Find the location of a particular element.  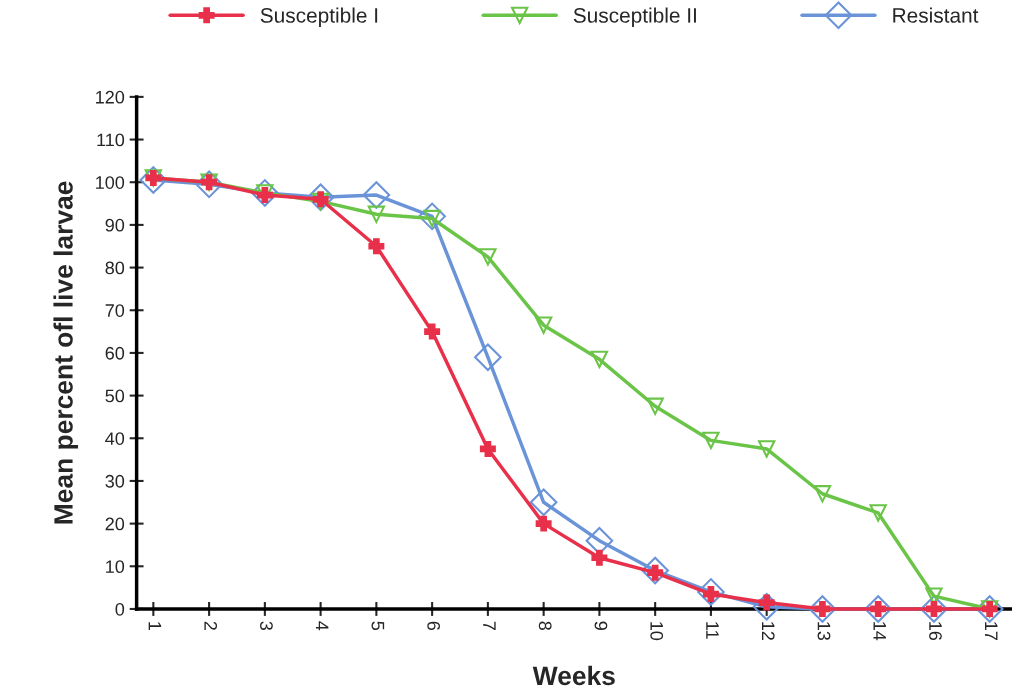

x-tick-label: 8 is located at coordinates (545, 626).